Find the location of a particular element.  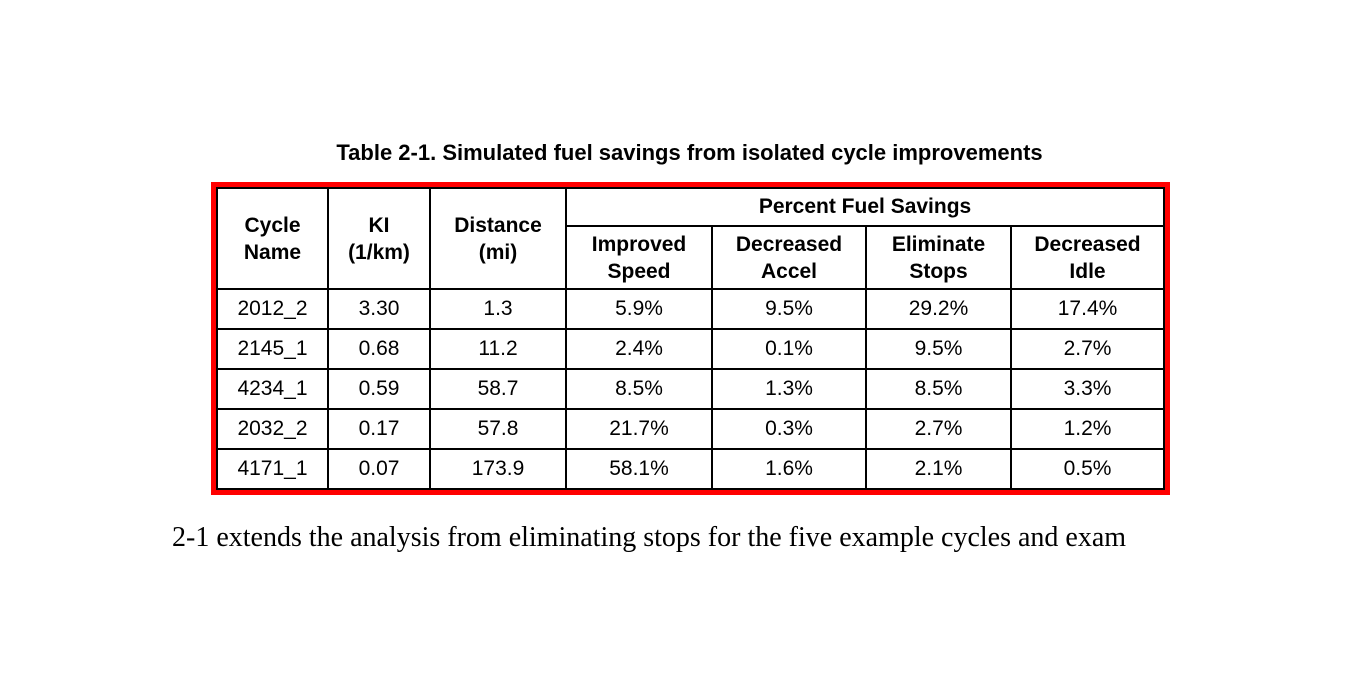

cell-eliminate-stops: 2.7% is located at coordinates (938, 429).